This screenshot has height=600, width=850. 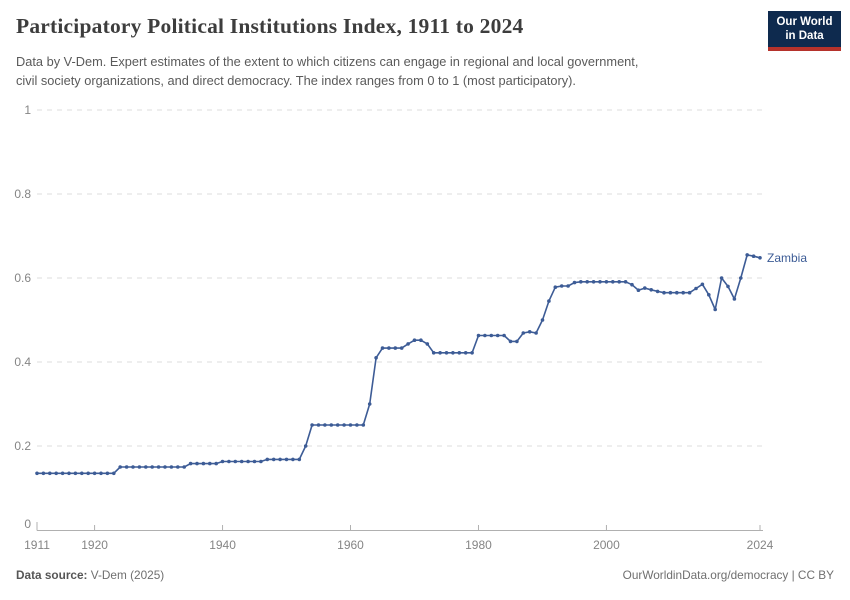 What do you see at coordinates (728, 575) in the screenshot?
I see `credit-link: OurWorldinData.org/democracy | CC BY` at bounding box center [728, 575].